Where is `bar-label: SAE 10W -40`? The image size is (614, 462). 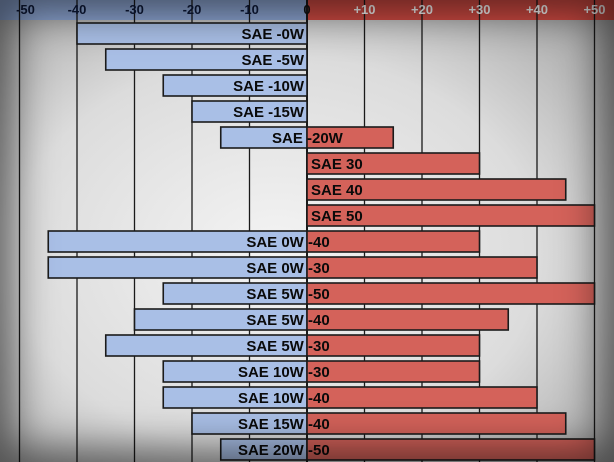
bar-label: SAE 10W -40 is located at coordinates (284, 398).